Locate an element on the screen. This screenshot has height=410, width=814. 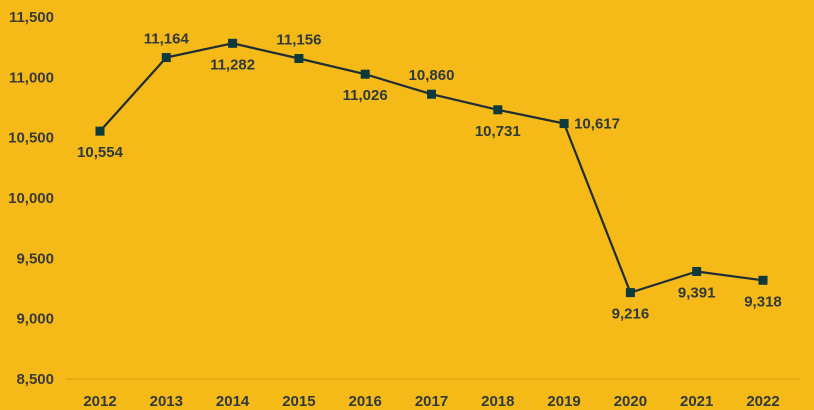
data-label: 11,164 is located at coordinates (167, 39).